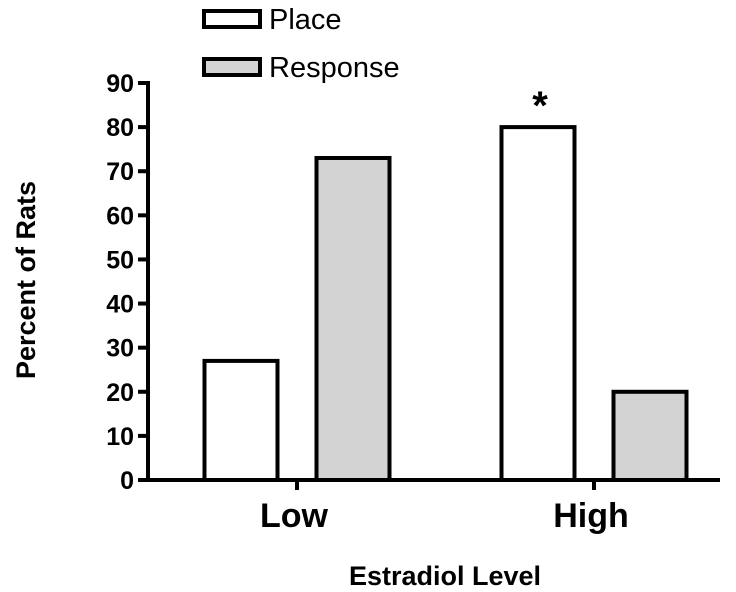 Image resolution: width=736 pixels, height=592 pixels. I want to click on x-tick-label-high: High, so click(591, 516).